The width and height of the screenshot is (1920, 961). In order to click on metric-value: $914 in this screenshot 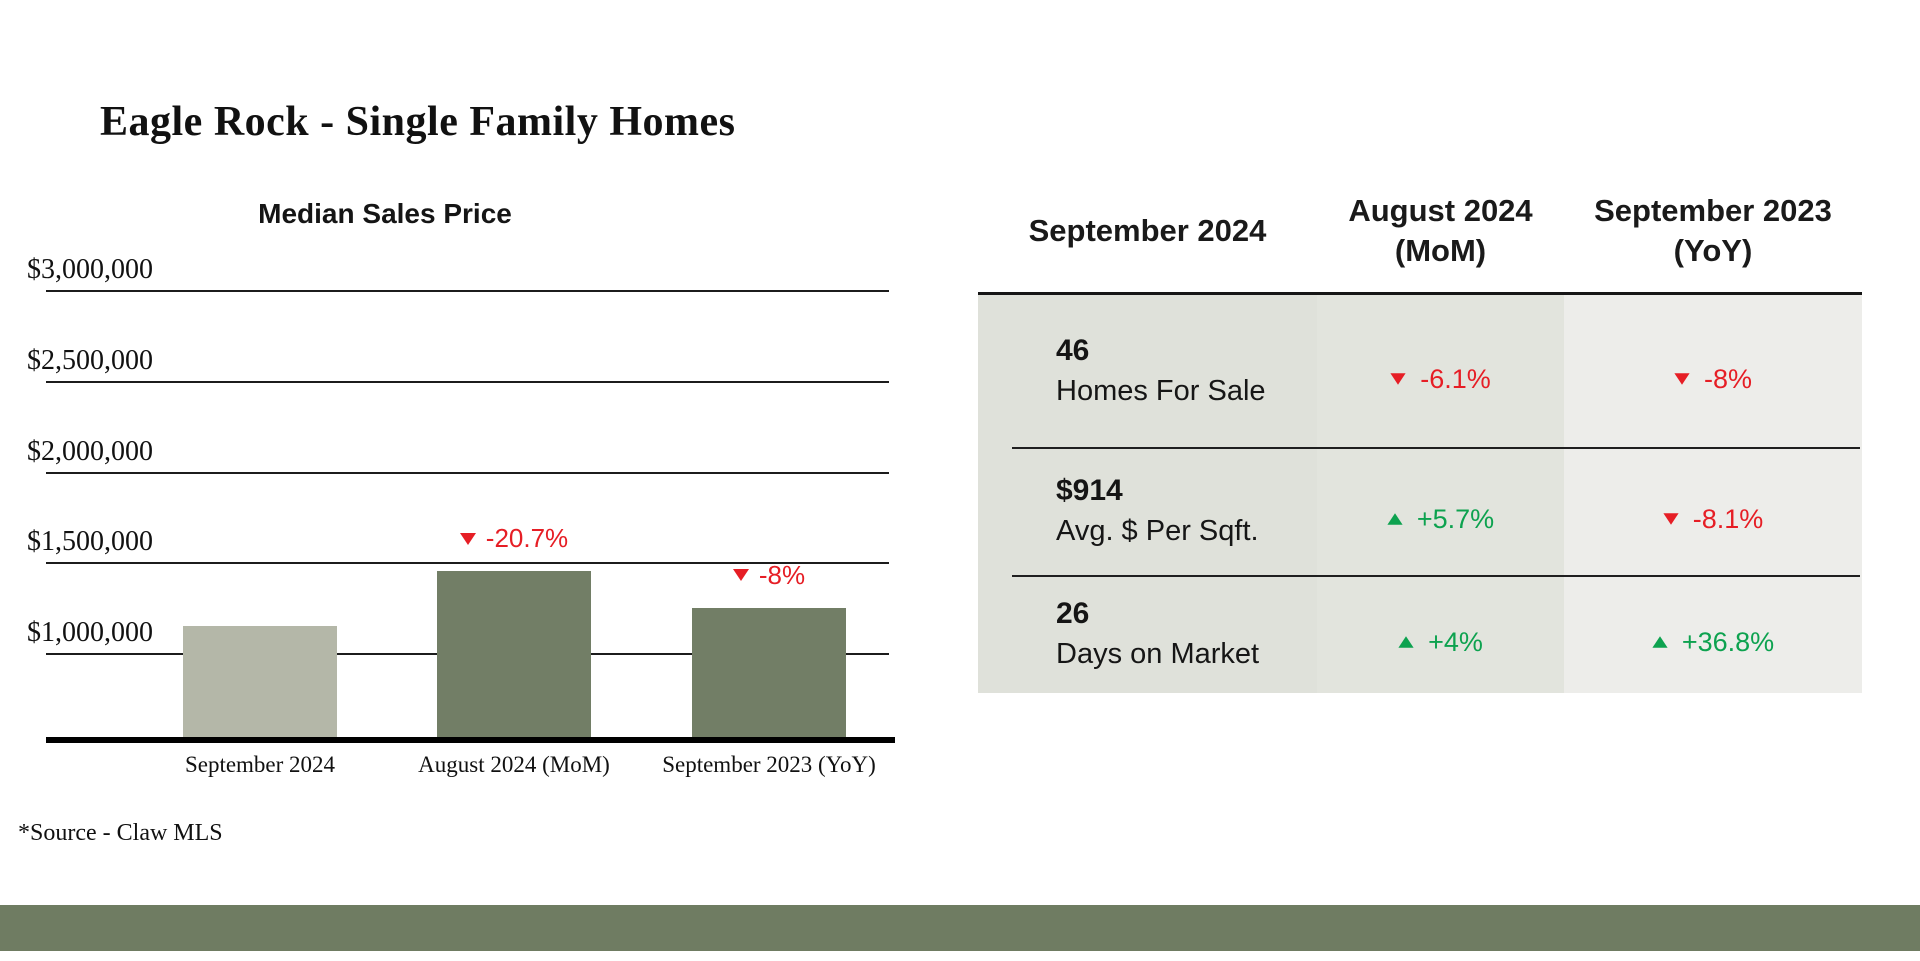, I will do `click(1089, 490)`.